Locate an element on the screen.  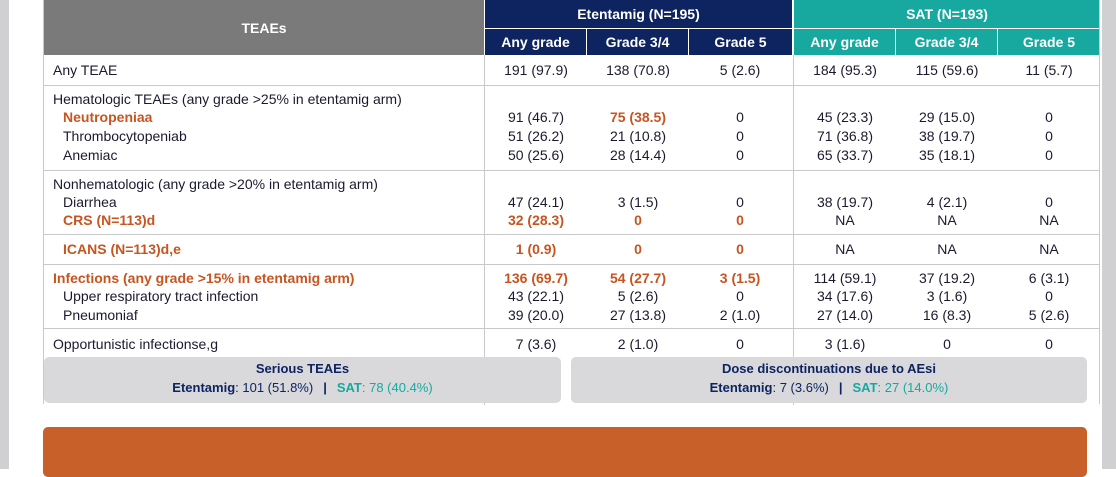
cell: 29 (15.0) is located at coordinates (947, 117).